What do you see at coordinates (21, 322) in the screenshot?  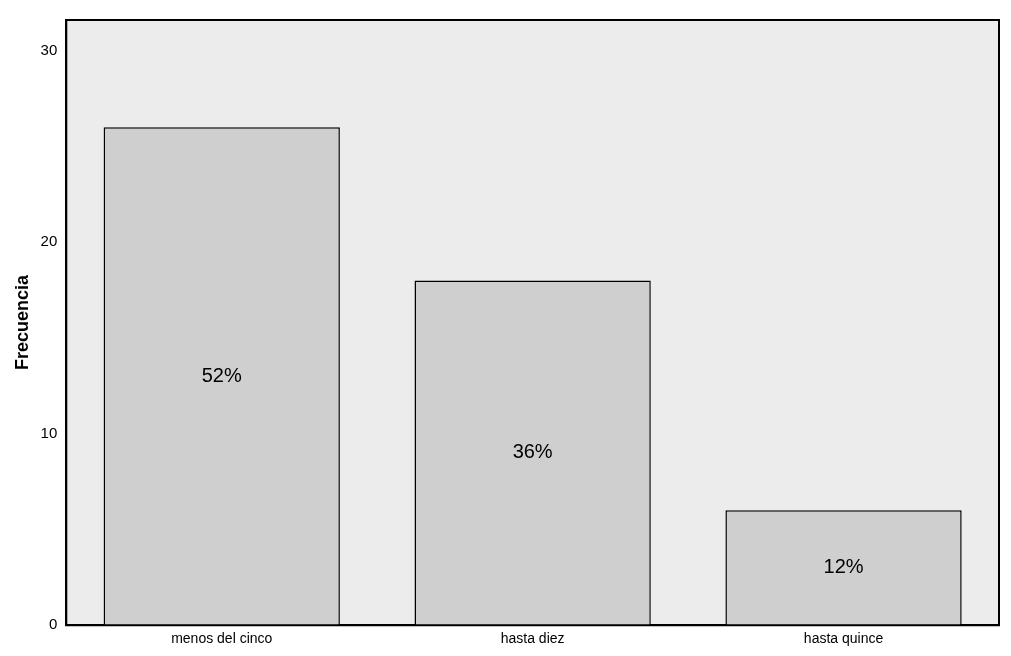 I see `y-axis-title: Frecuencia` at bounding box center [21, 322].